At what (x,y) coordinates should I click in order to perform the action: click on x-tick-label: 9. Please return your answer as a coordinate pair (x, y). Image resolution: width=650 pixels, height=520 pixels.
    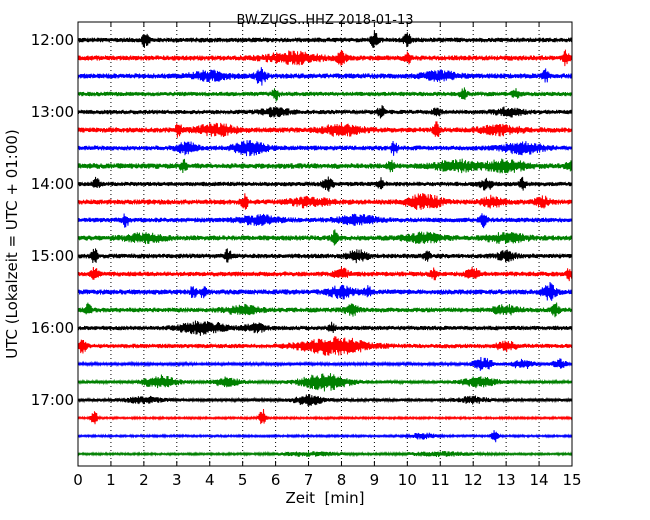
    Looking at the image, I should click on (375, 480).